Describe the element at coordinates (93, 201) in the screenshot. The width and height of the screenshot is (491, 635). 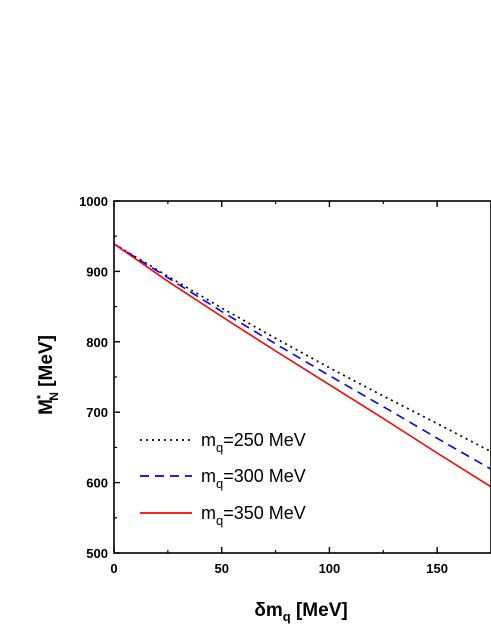
I see `y-tick-label: 1000` at that location.